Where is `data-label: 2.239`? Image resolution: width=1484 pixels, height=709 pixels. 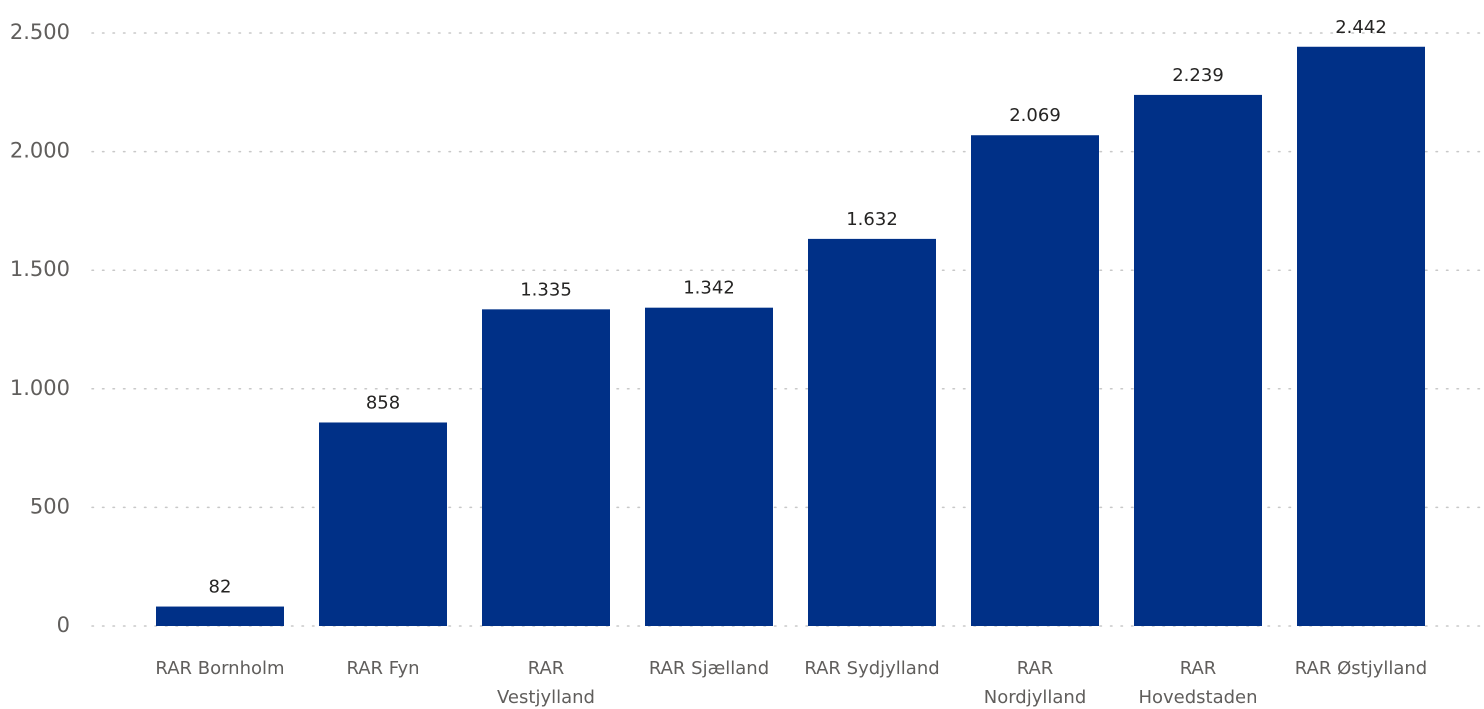 data-label: 2.239 is located at coordinates (1198, 75).